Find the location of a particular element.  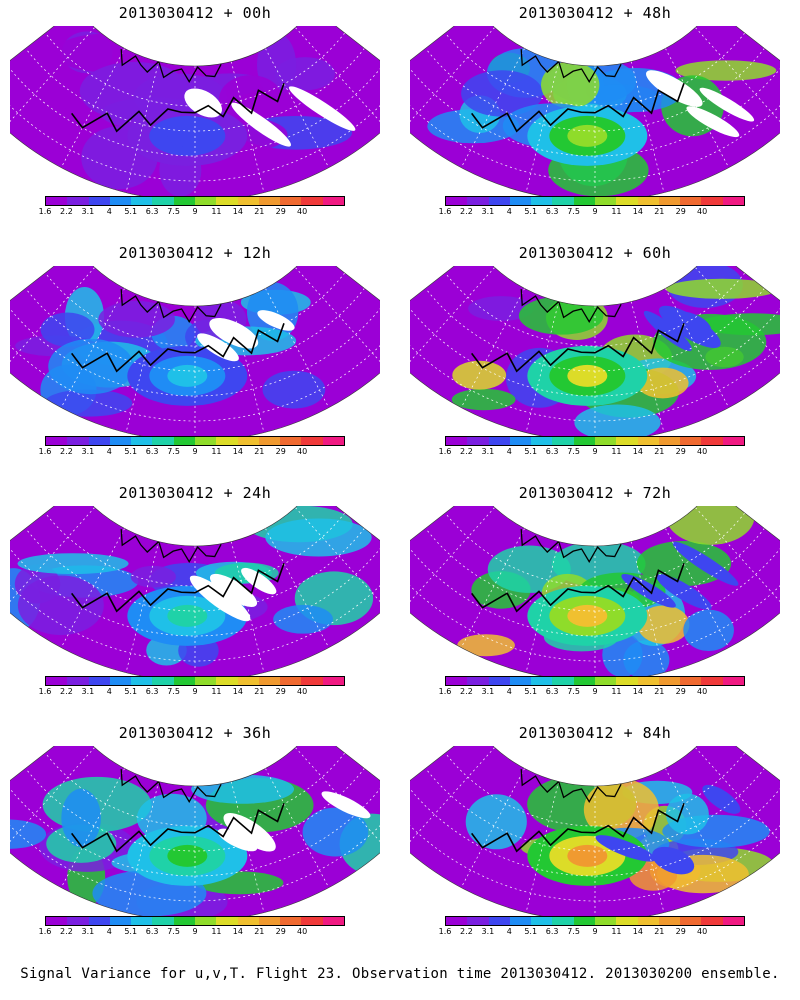

colorbar-label: 5.1 is located at coordinates (131, 211).